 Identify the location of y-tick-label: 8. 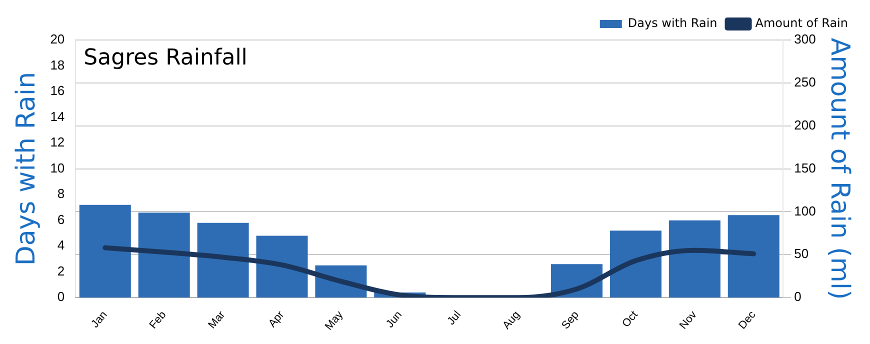
(61, 194).